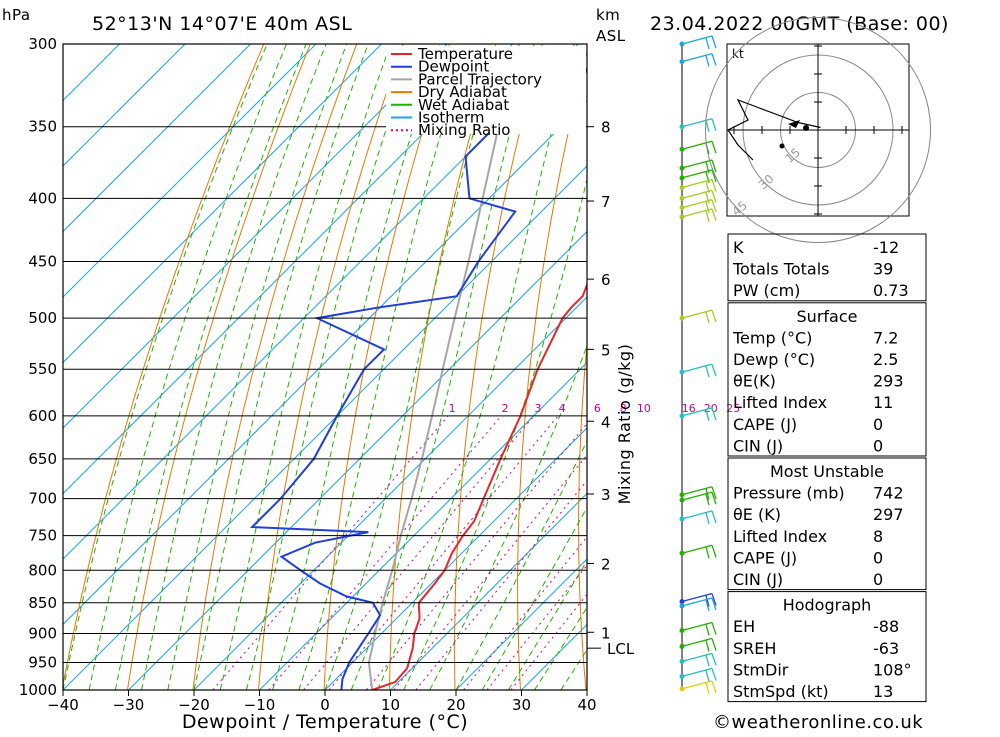  I want to click on temp-tick-label: 40, so click(586, 705).